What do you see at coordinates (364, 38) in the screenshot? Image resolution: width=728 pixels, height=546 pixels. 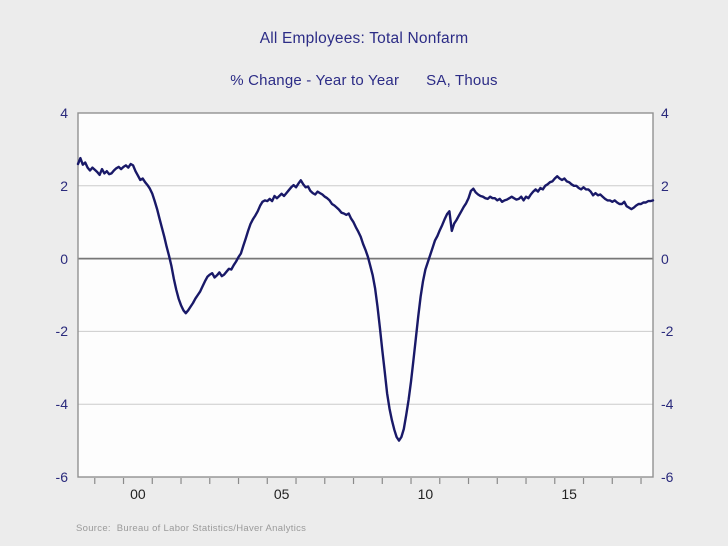 I see `chart-title: All Employees: Total Nonfarm` at bounding box center [364, 38].